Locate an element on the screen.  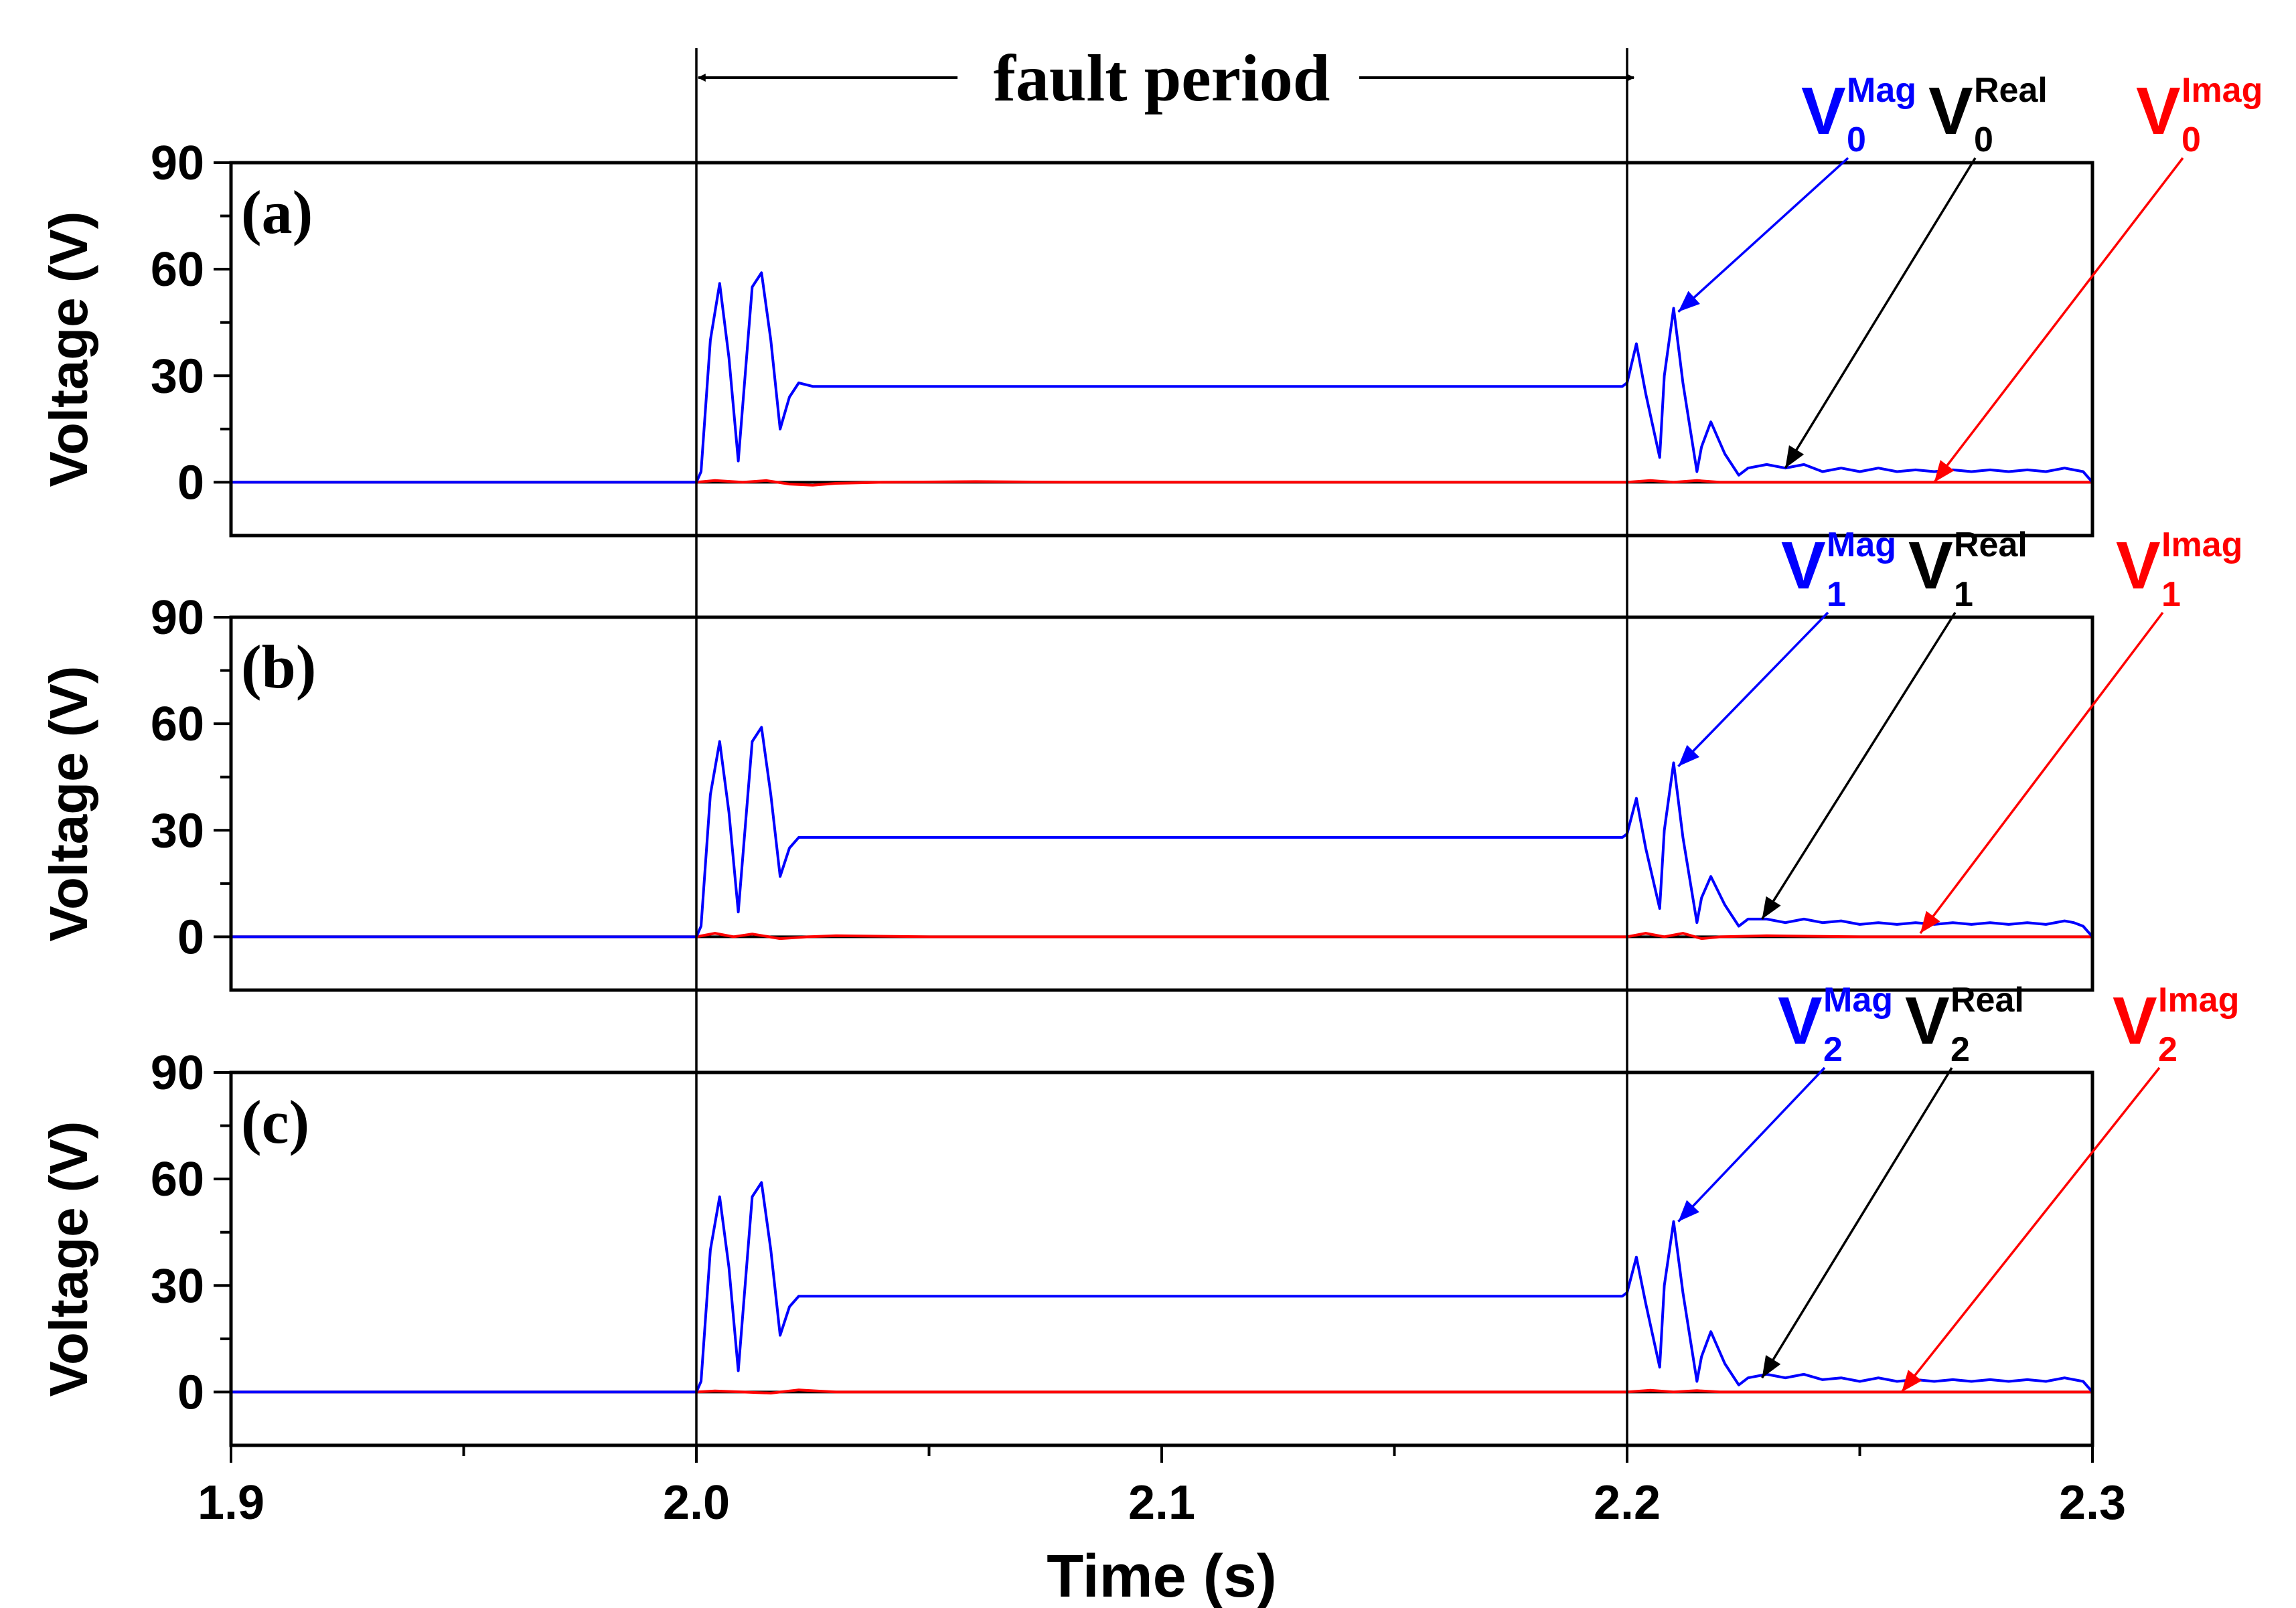
x-axis-layer: 1.9 2.0 2.1 2.2 2.3 is located at coordinates (1162, 1487).